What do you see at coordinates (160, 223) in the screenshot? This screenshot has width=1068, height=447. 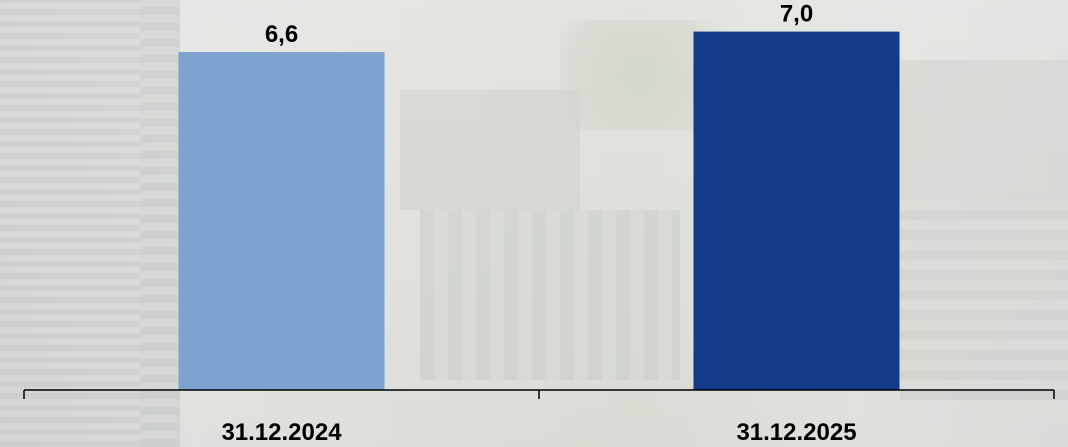 I see `background-photo-tower-edge` at bounding box center [160, 223].